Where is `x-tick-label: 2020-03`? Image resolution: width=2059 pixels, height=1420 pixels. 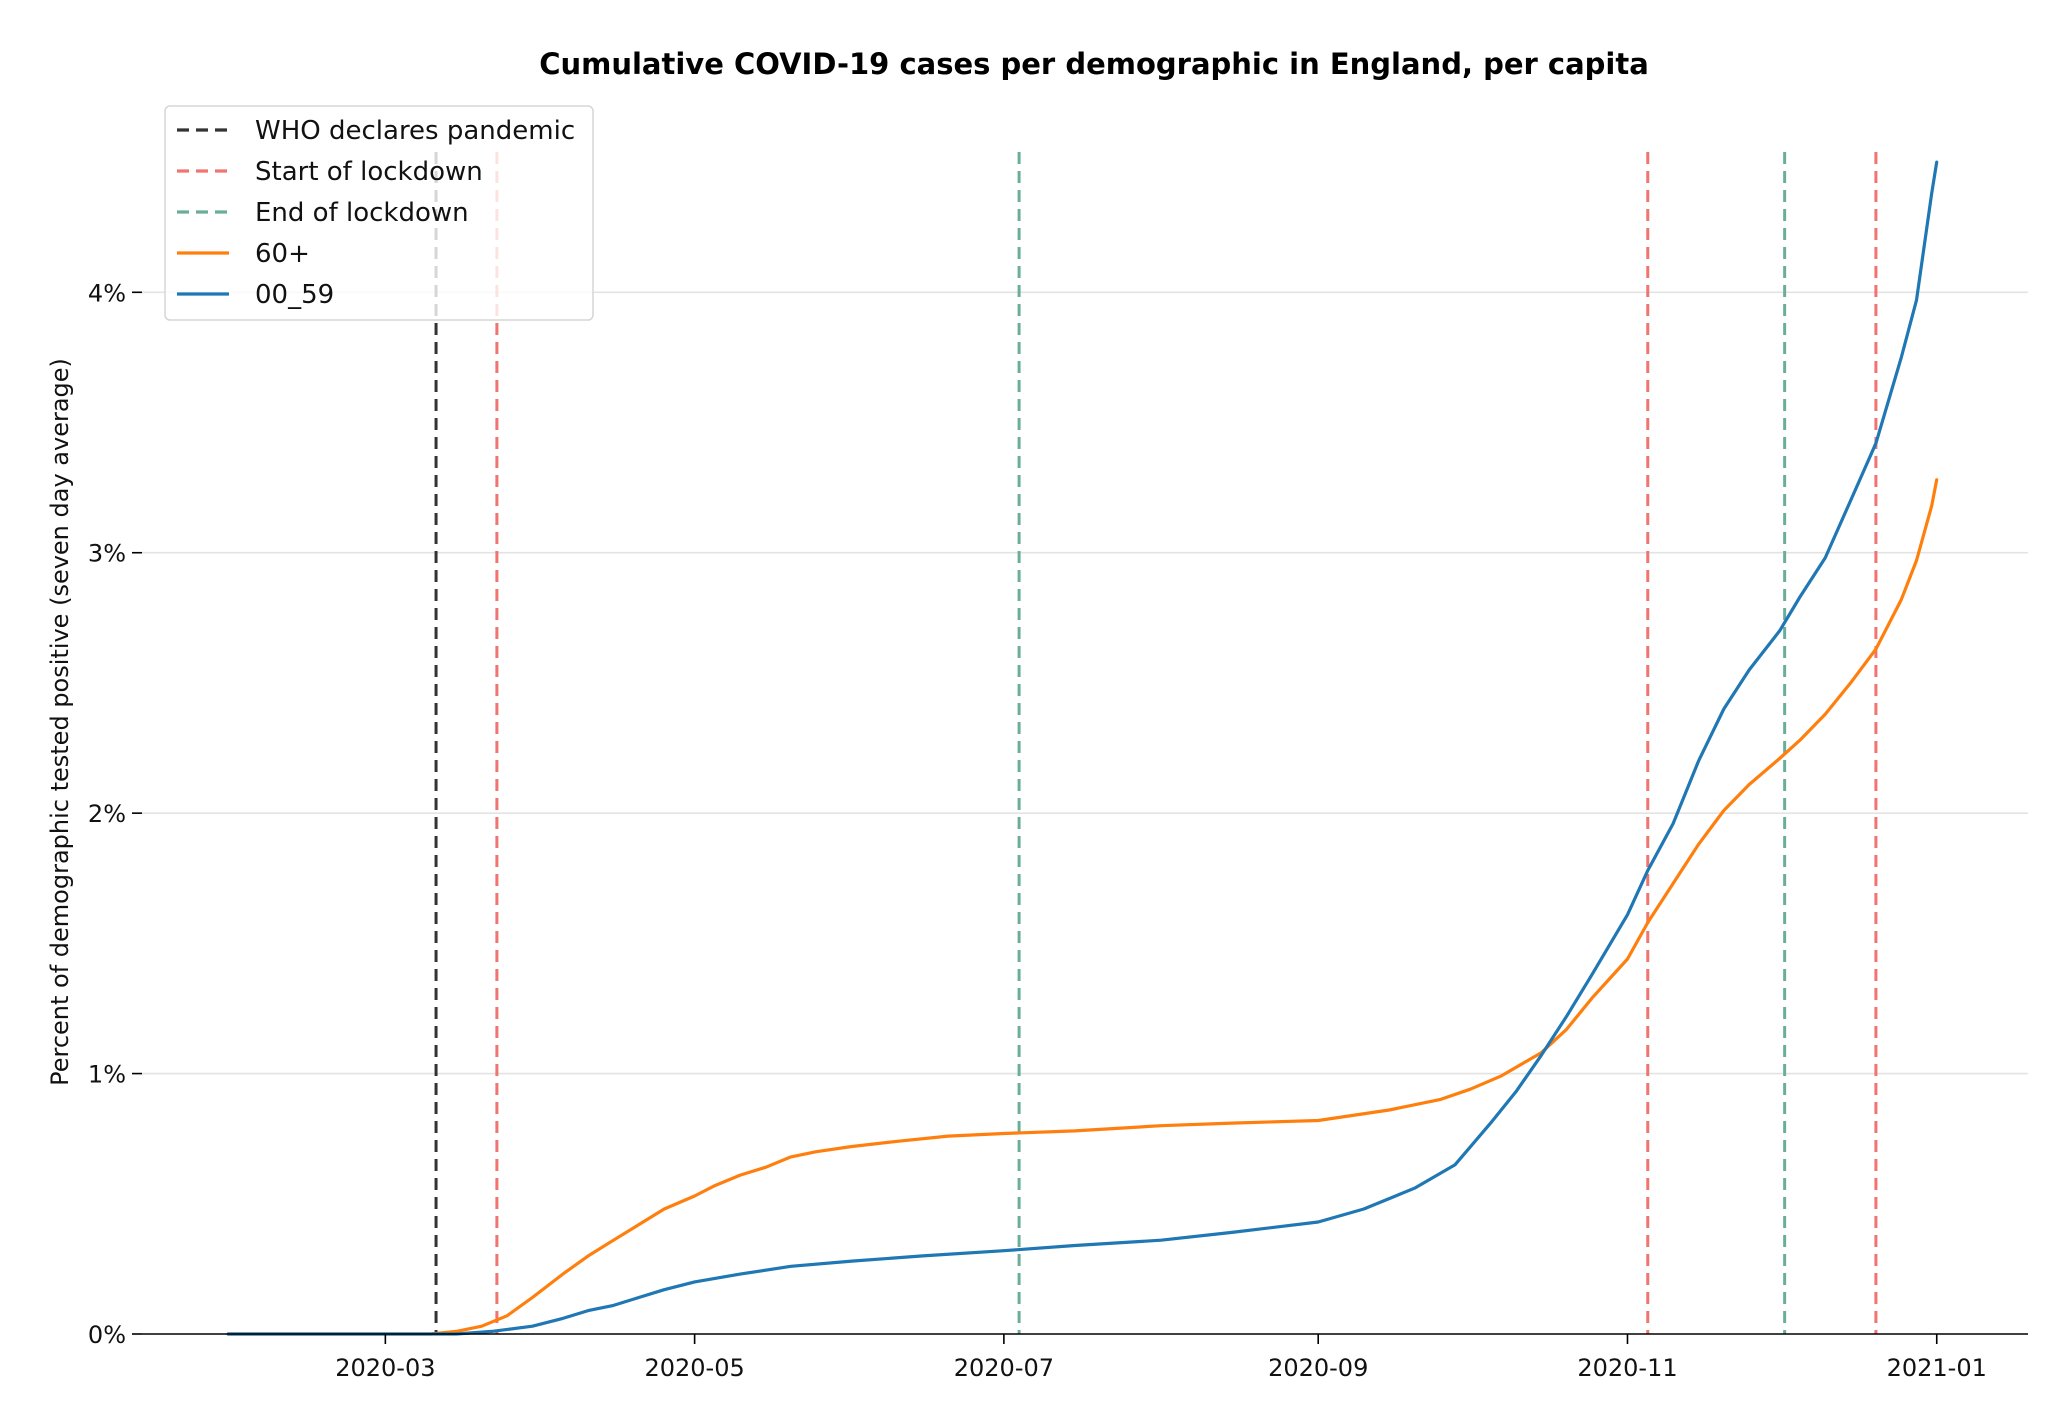
x-tick-label: 2020-03 is located at coordinates (385, 1368).